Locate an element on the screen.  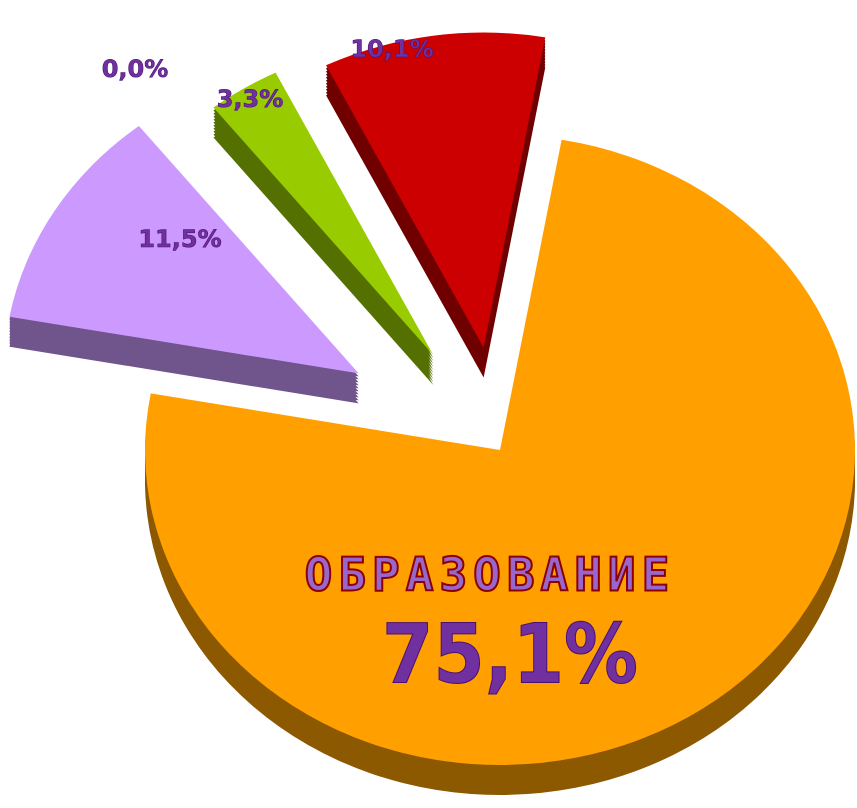
slice-category-label: ОБРАЗОВАНИЕ is located at coordinates (490, 575).